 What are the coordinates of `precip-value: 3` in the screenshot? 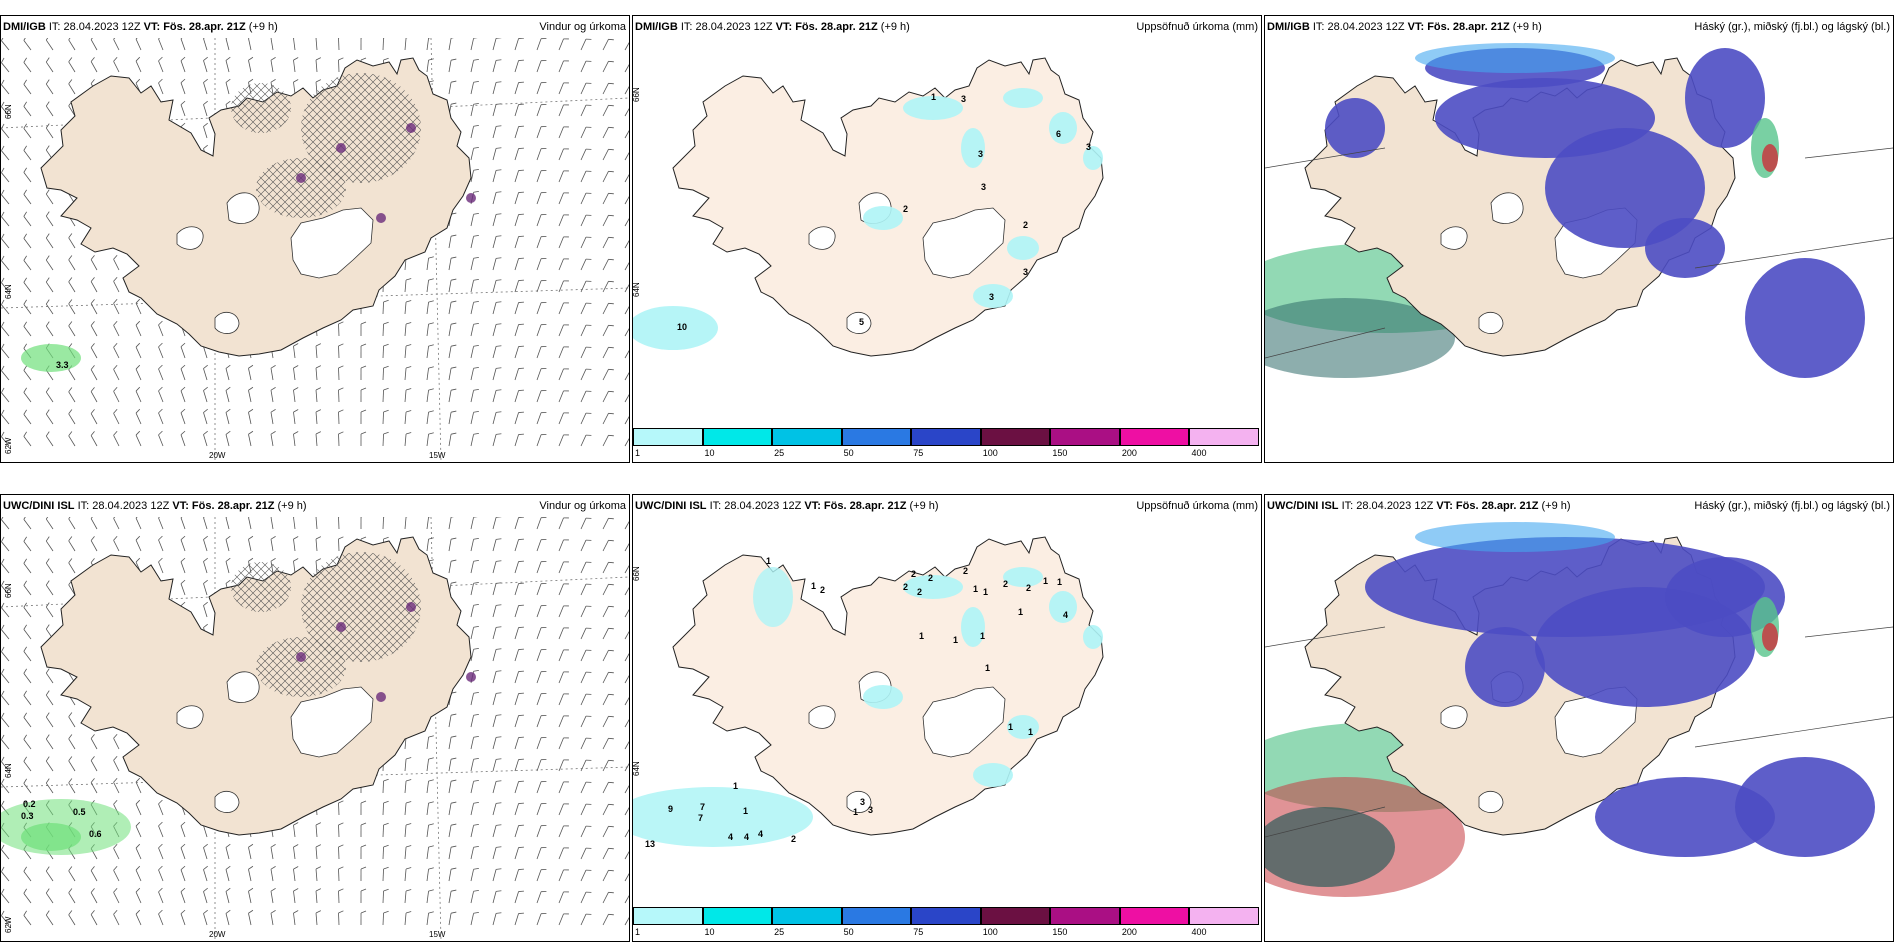 It's located at (983, 187).